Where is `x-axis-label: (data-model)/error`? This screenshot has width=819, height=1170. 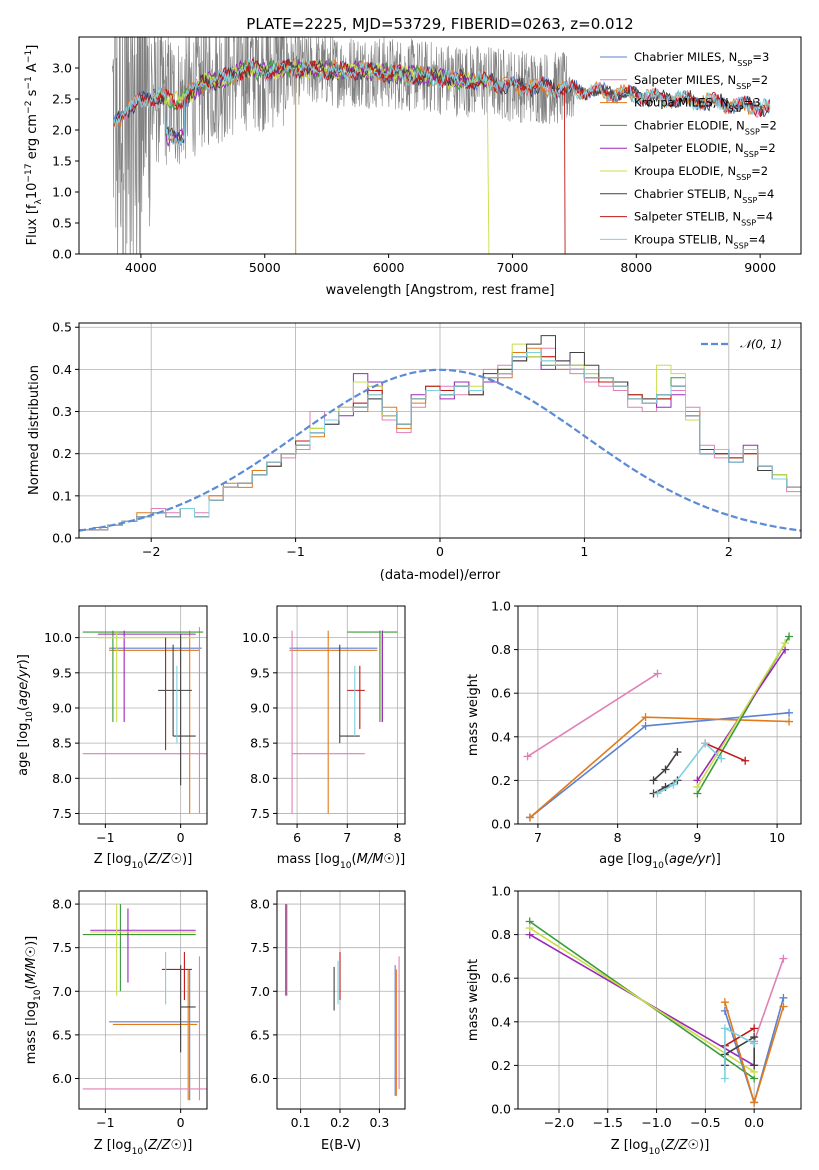
x-axis-label: (data-model)/error is located at coordinates (440, 575).